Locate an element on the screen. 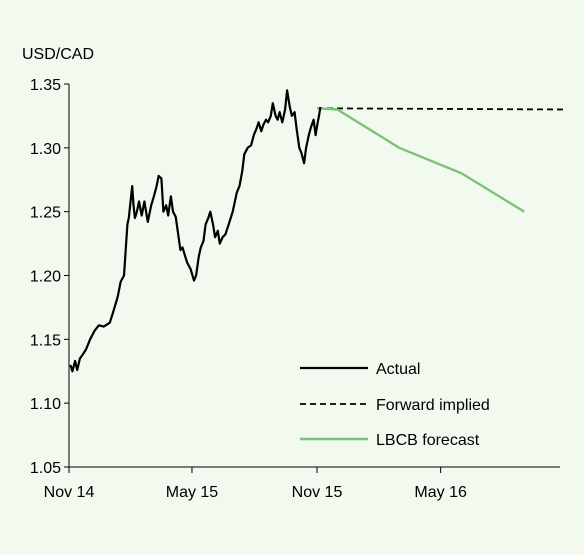 This screenshot has height=555, width=584. y-tick-label: 1.15 is located at coordinates (45, 340).